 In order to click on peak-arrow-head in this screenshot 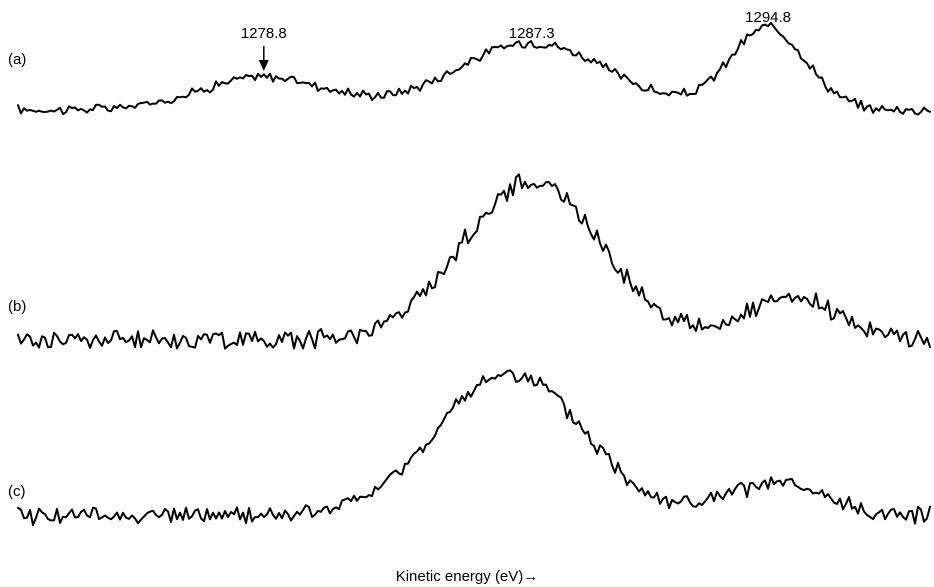, I will do `click(263, 65)`.